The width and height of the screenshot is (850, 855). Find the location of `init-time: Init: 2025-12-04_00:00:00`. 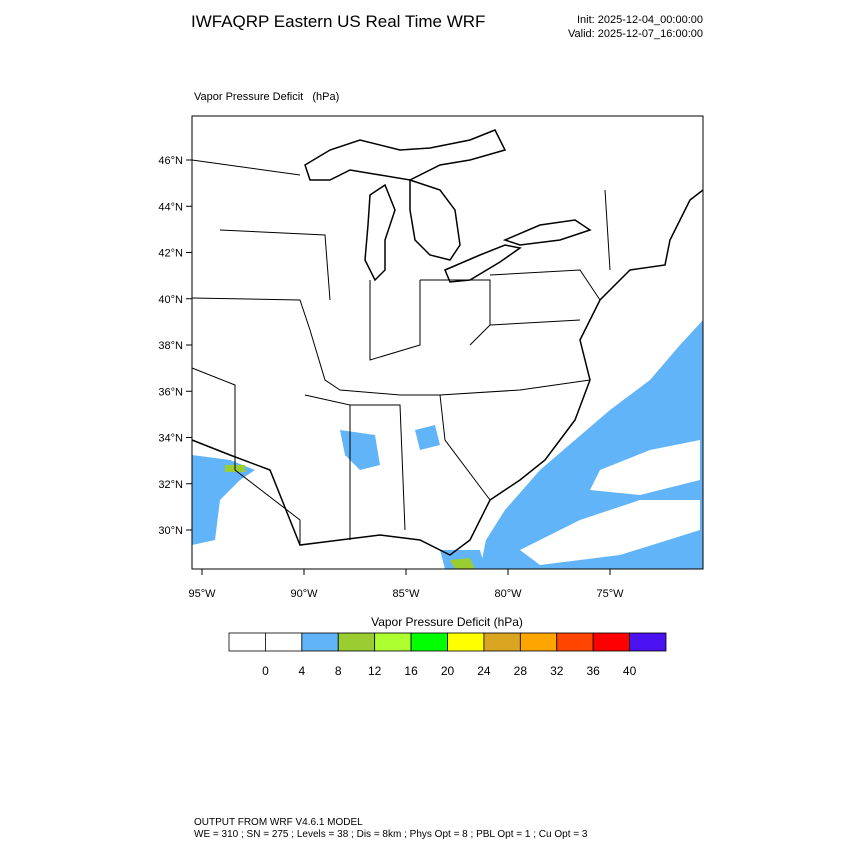

init-time: Init: 2025-12-04_00:00:00 is located at coordinates (640, 20).